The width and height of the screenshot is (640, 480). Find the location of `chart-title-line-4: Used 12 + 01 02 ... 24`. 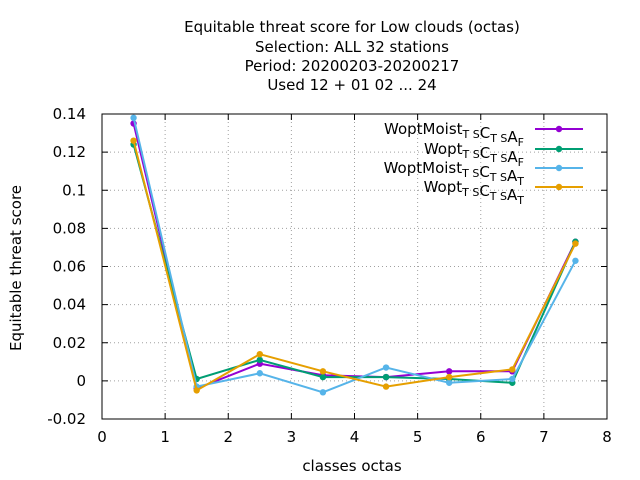

chart-title-line-4: Used 12 + 01 02 ... 24 is located at coordinates (351, 85).